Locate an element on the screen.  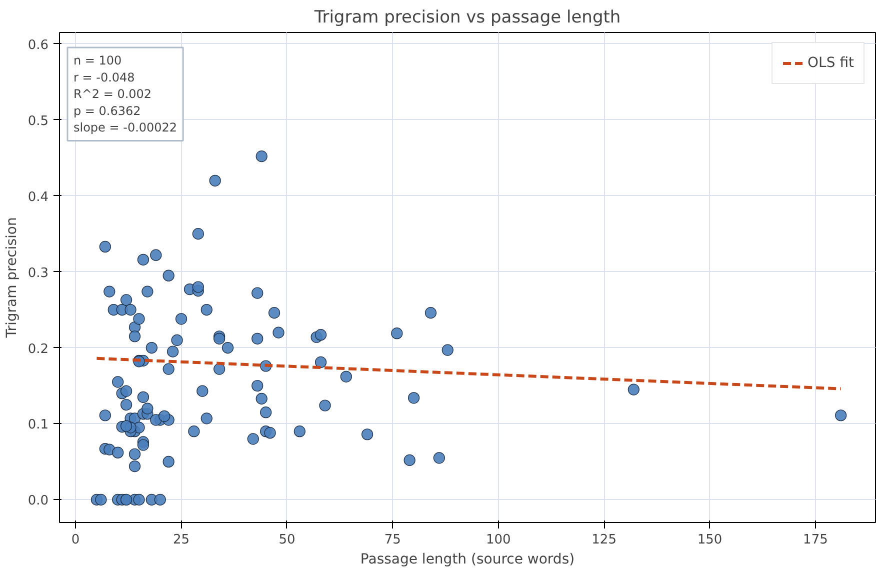
y-axis-title: Trigram precision is located at coordinates (12, 278).